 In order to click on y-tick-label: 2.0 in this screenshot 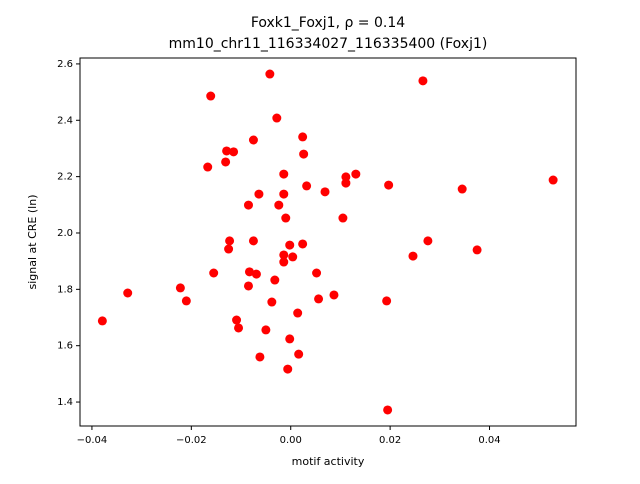, I will do `click(65, 233)`.